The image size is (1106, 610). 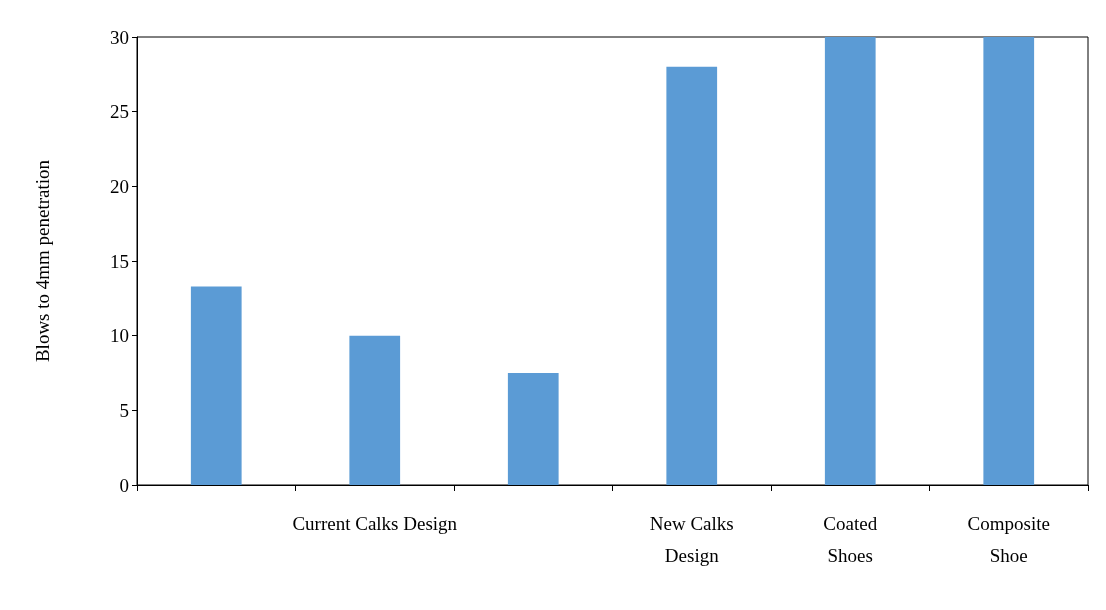 What do you see at coordinates (119, 37) in the screenshot?
I see `y-tick-label: 30` at bounding box center [119, 37].